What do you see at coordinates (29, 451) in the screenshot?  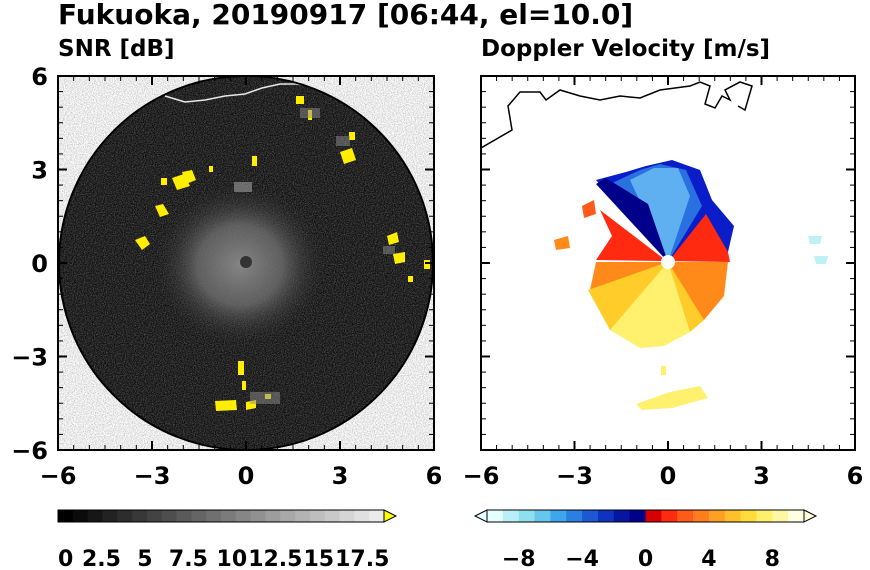 I see `snr-y-tick-label: −6` at bounding box center [29, 451].